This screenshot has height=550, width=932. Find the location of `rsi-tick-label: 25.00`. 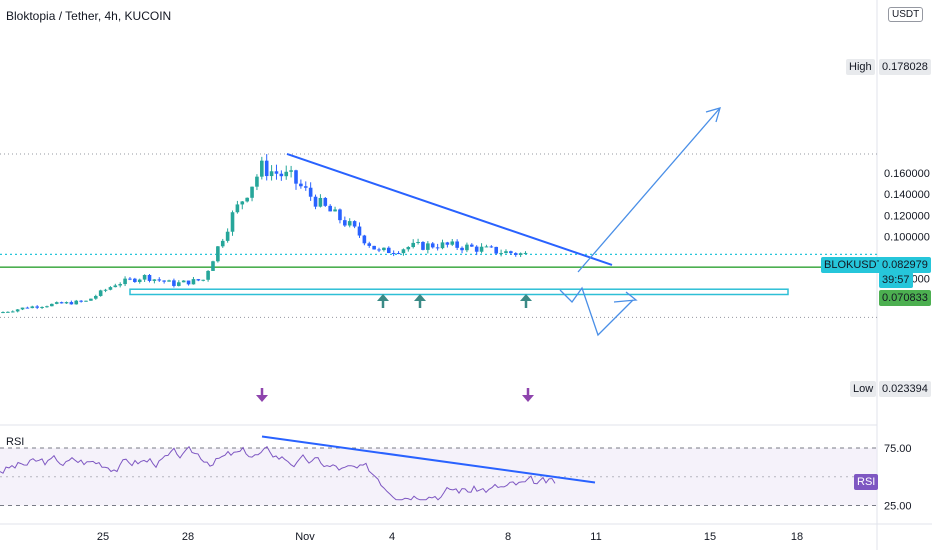

rsi-tick-label: 25.00 is located at coordinates (898, 507).